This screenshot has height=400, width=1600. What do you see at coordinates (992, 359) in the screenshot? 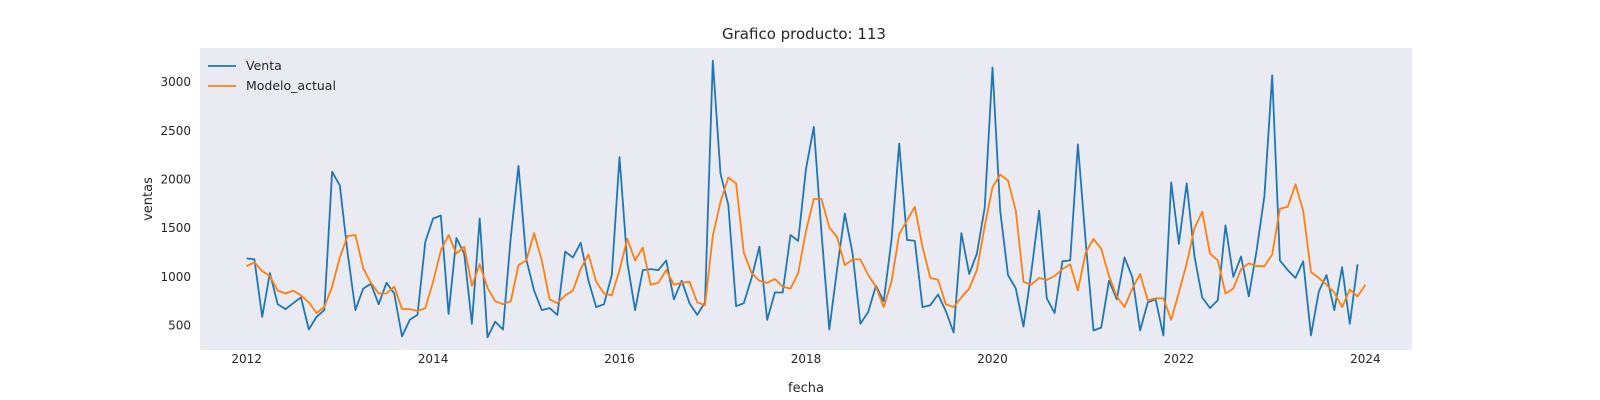
I see `x-tick-label: 2020` at bounding box center [992, 359].